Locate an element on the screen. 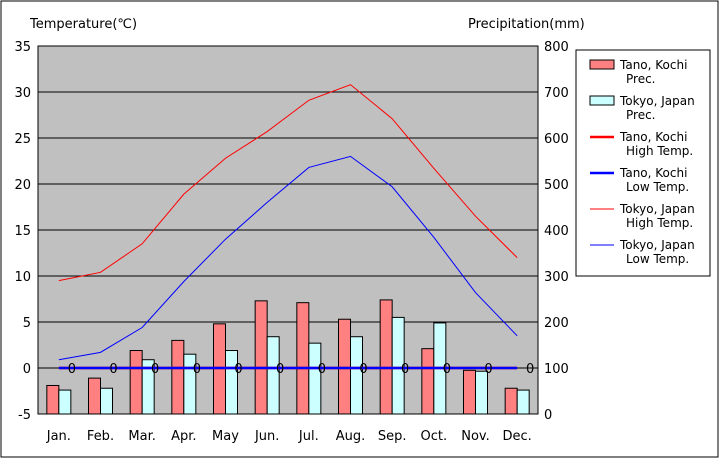  left-tick-label: 5 is located at coordinates (27, 323).